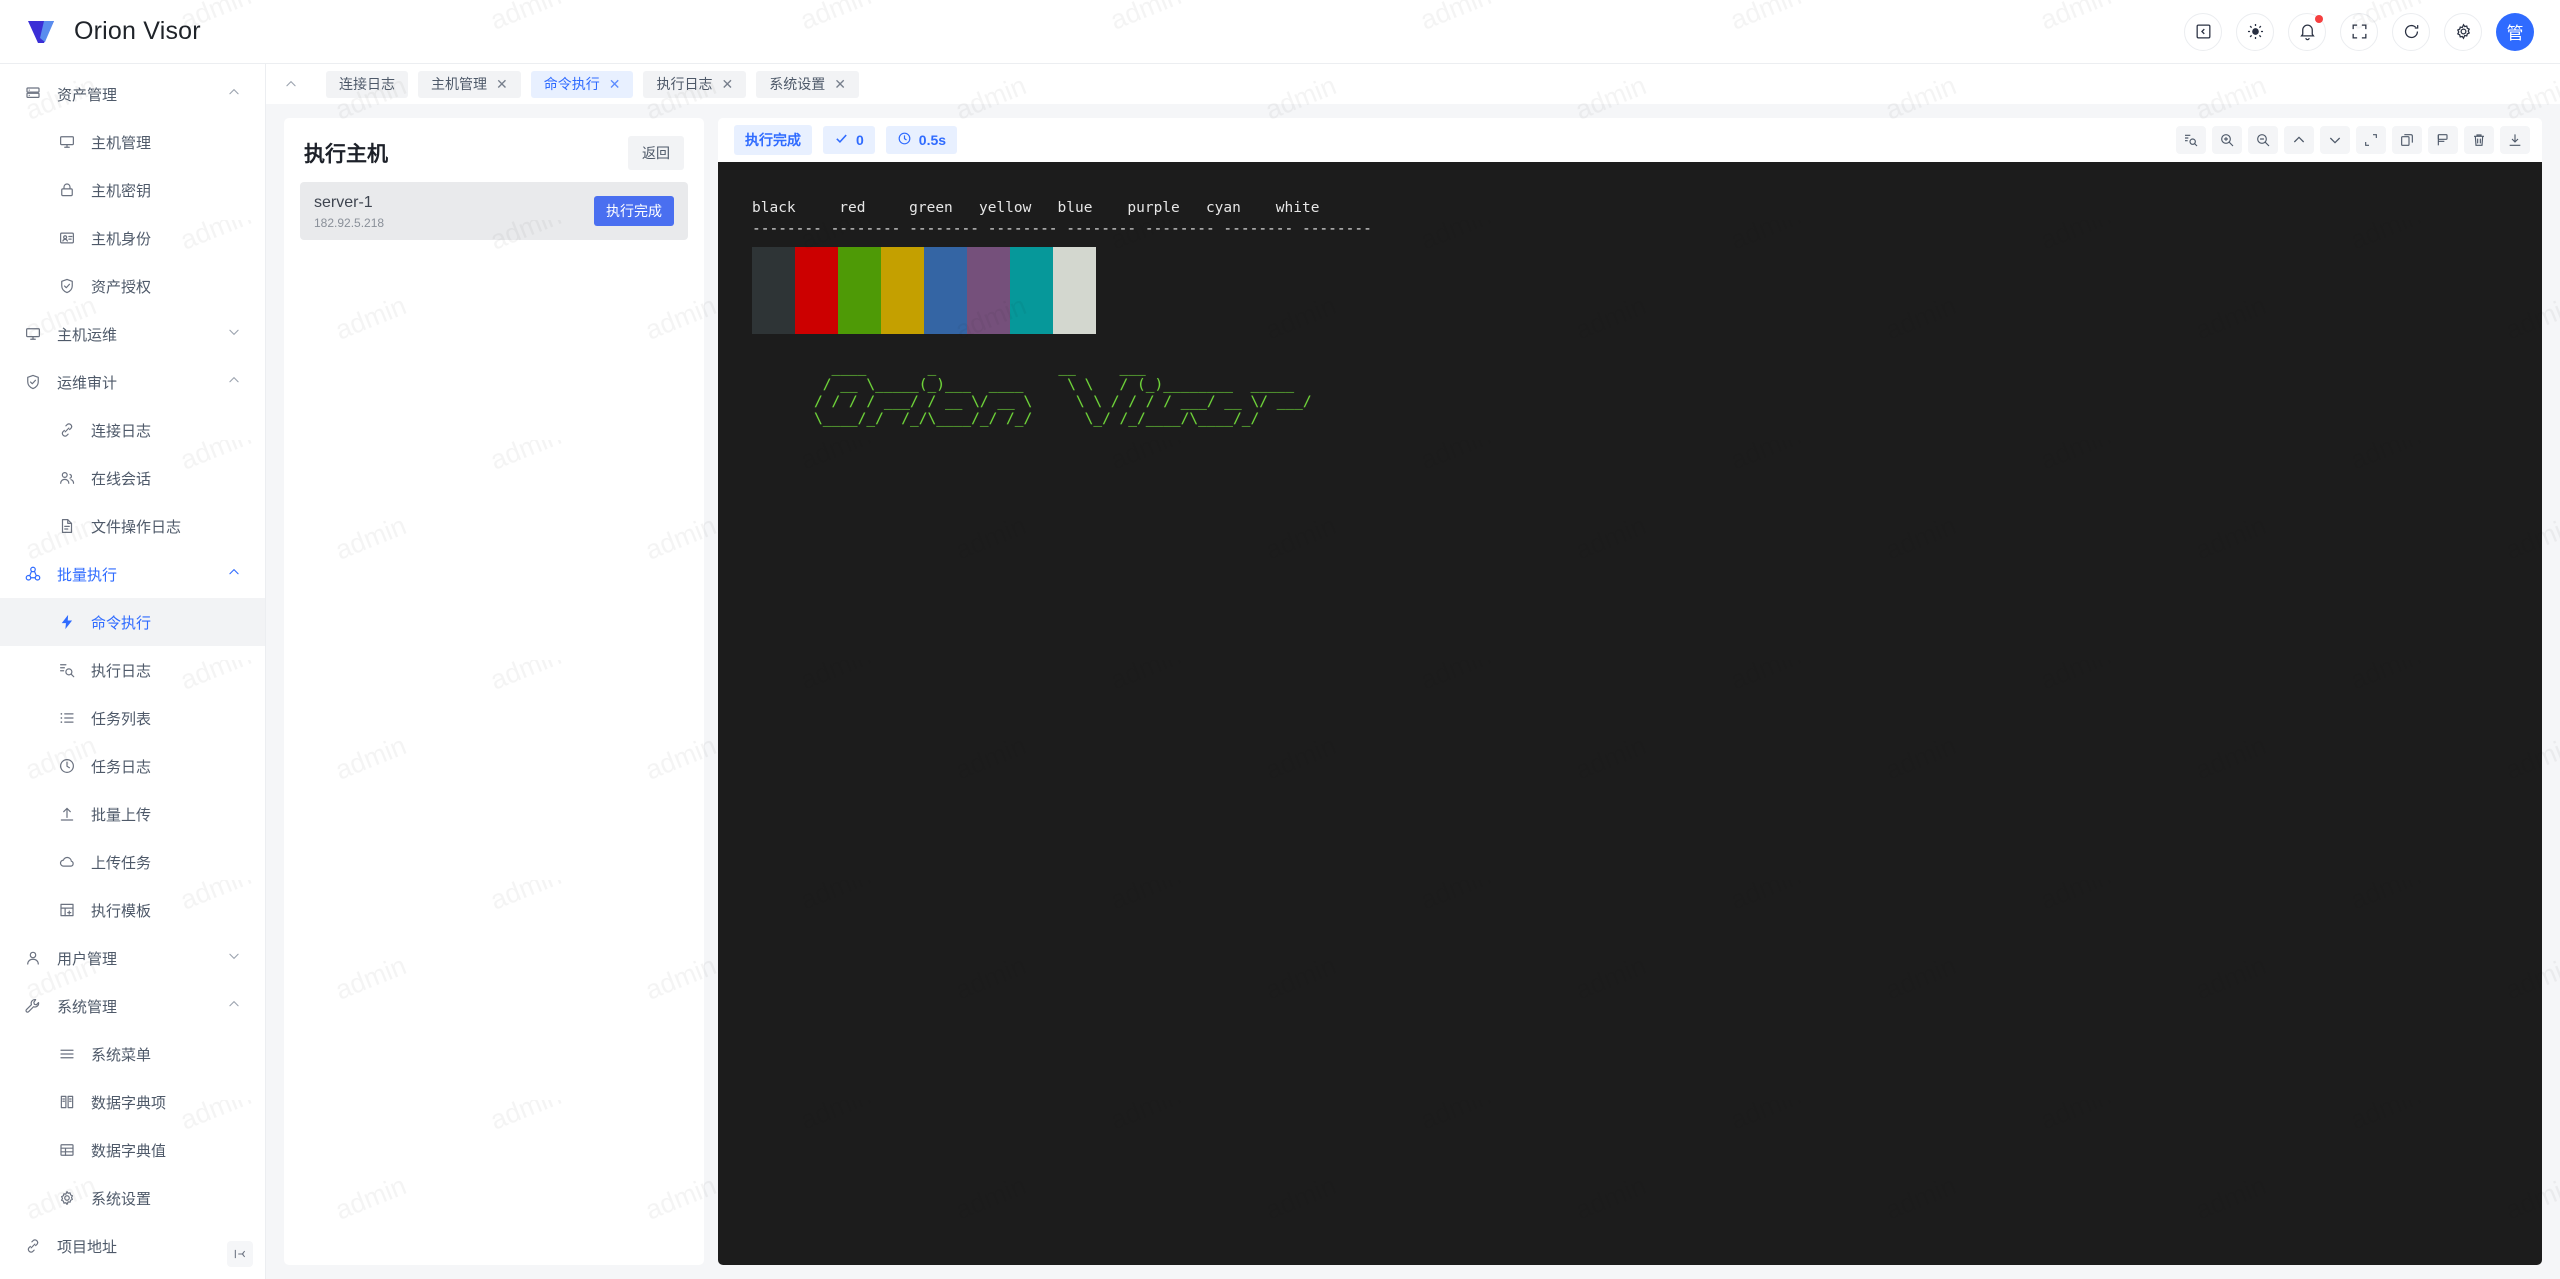  Describe the element at coordinates (807, 84) in the screenshot. I see `tab-4: 系统设置 ✕` at that location.